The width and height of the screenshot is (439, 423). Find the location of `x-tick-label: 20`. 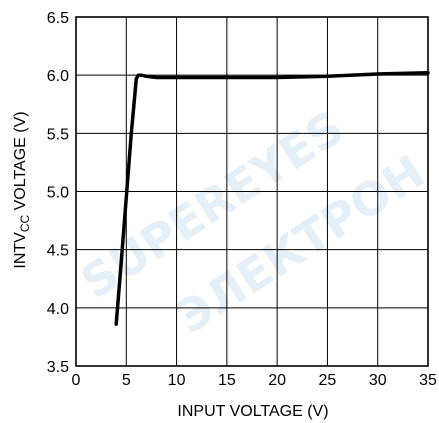

x-tick-label: 20 is located at coordinates (277, 380).